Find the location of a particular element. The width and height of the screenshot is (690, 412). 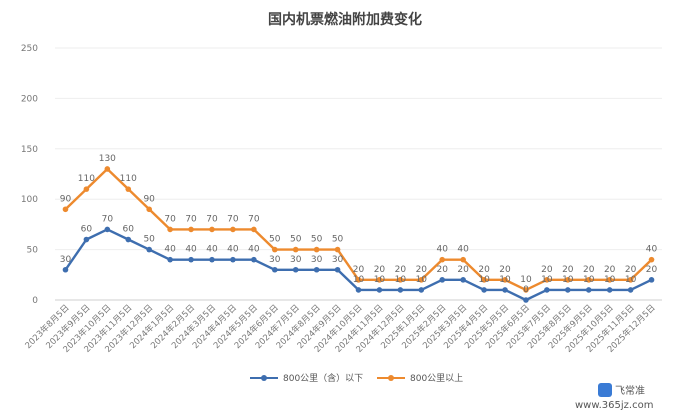

watermark-url: www.365jz.com is located at coordinates (614, 405).